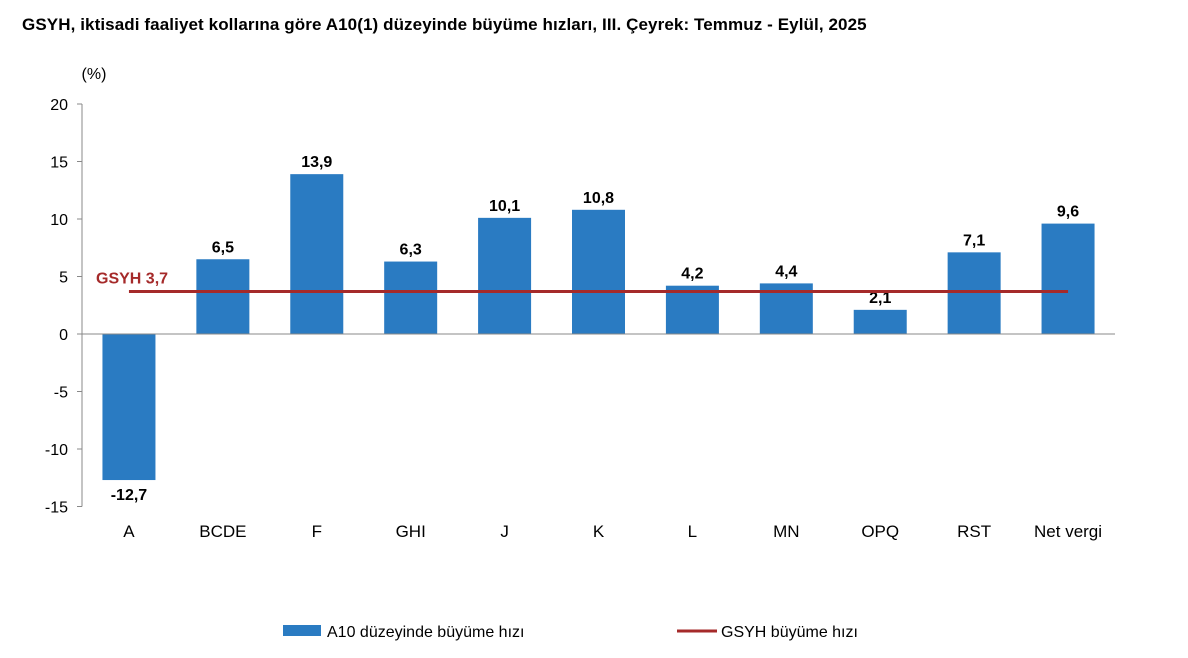 Image resolution: width=1188 pixels, height=658 pixels. Describe the element at coordinates (59, 163) in the screenshot. I see `y-tick-label: 15` at that location.